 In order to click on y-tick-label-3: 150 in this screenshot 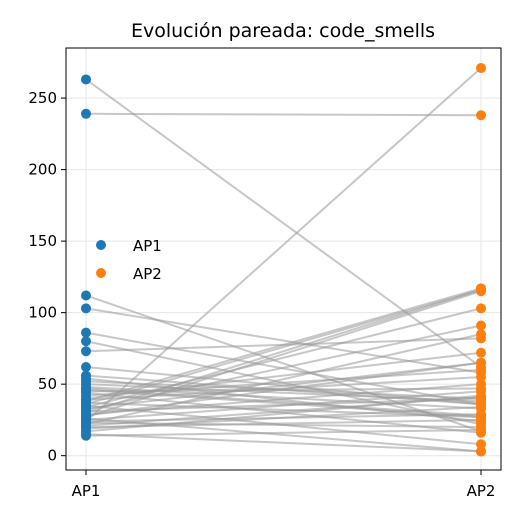, I will do `click(42, 241)`.